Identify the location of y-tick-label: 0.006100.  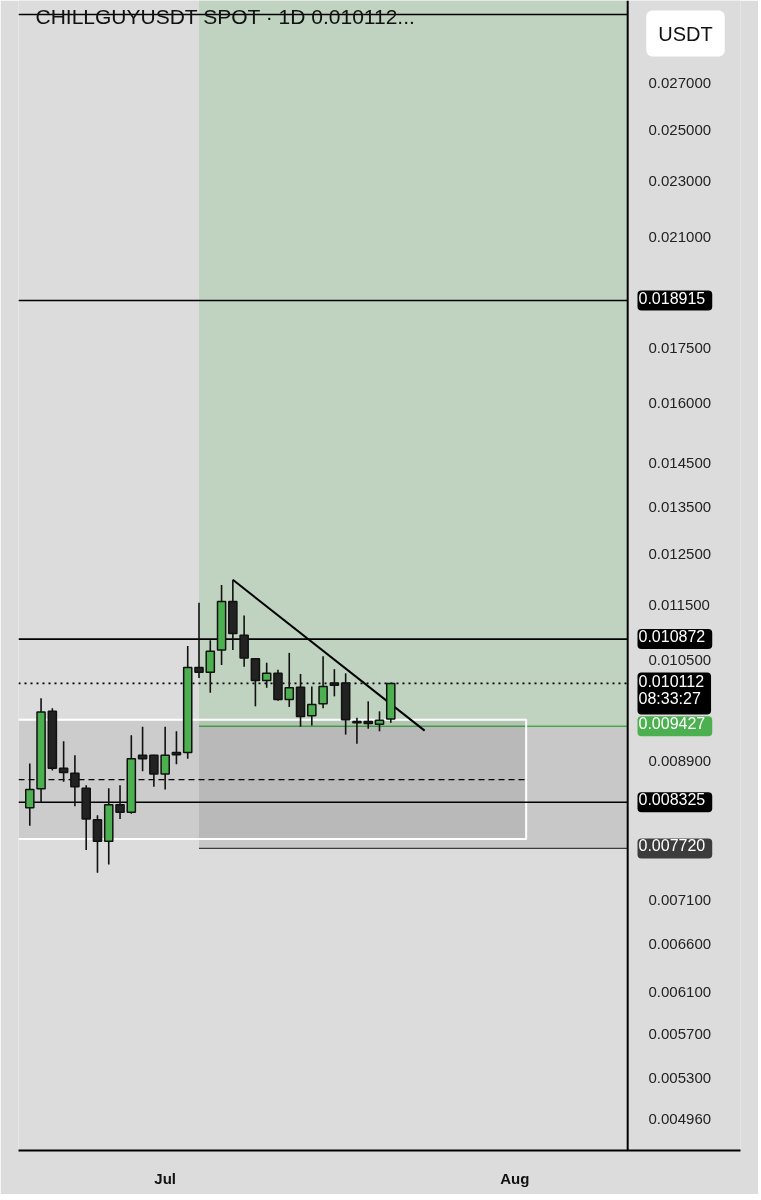
(680, 992).